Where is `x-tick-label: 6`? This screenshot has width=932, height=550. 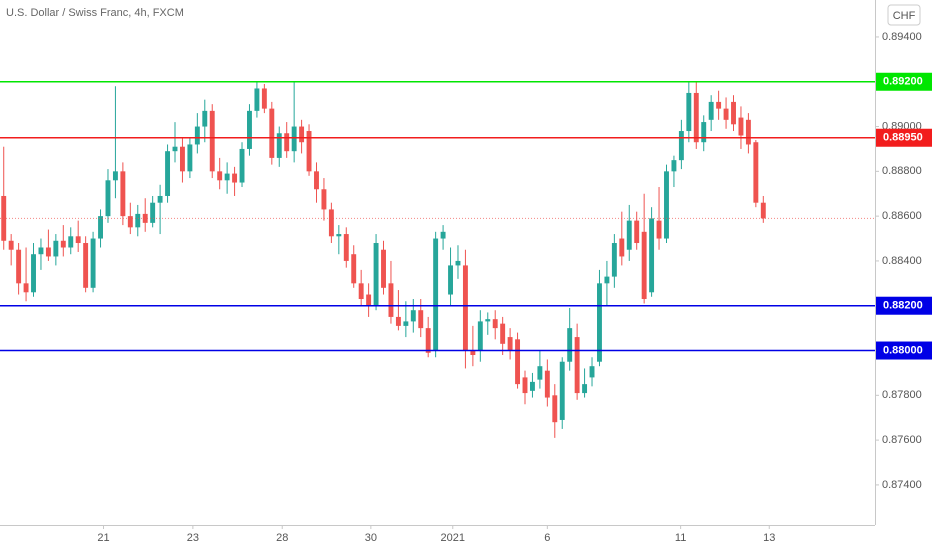
x-tick-label: 6 is located at coordinates (547, 538).